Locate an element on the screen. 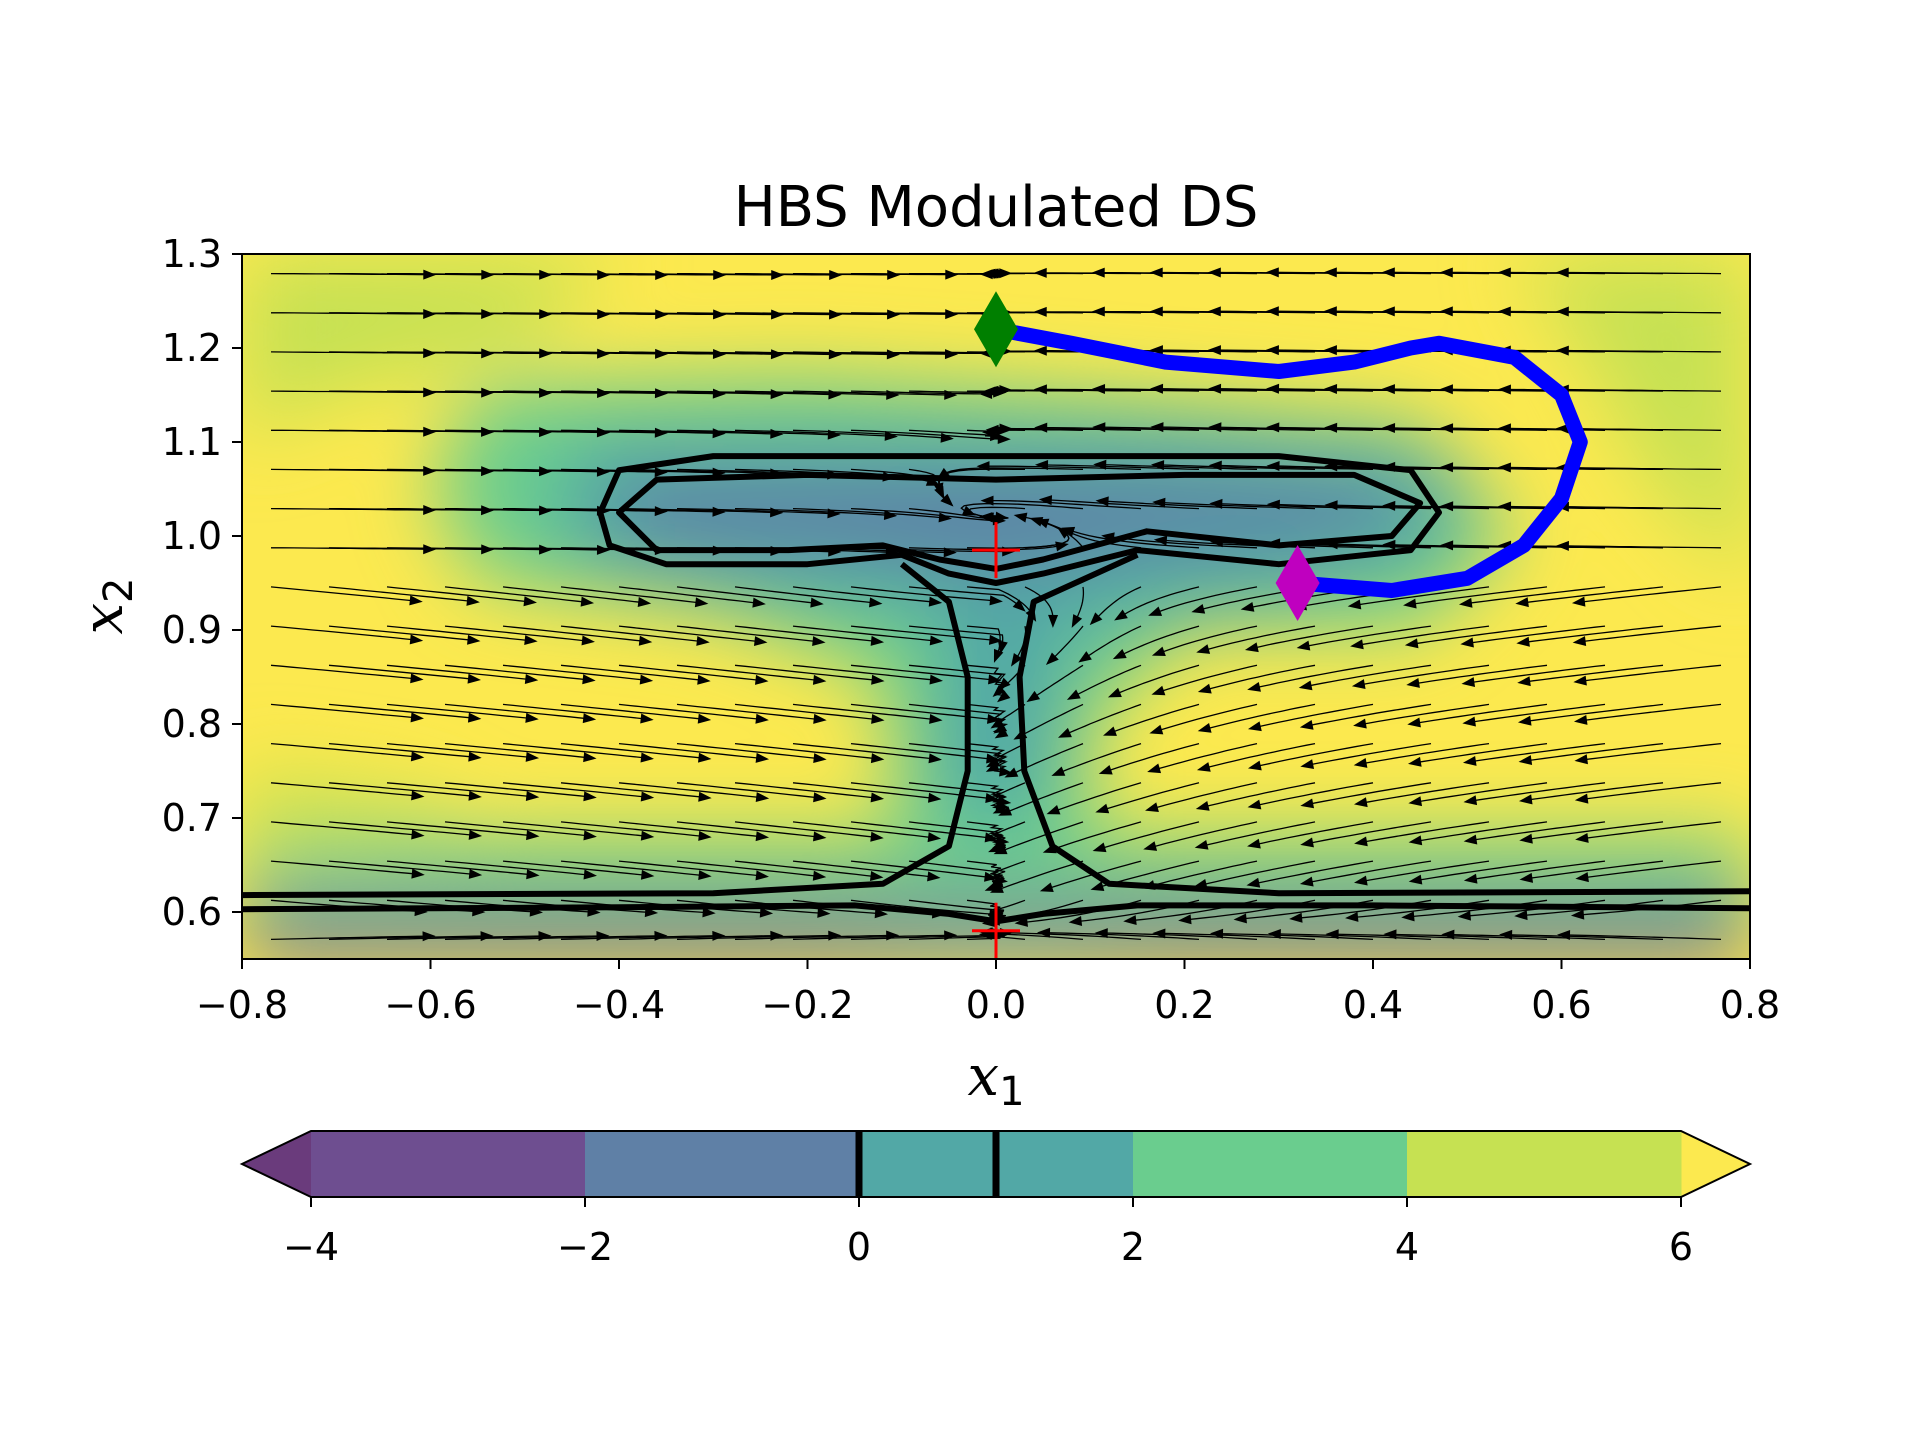 This screenshot has height=1440, width=1920. x-tick-label: −0.6 is located at coordinates (430, 1005).